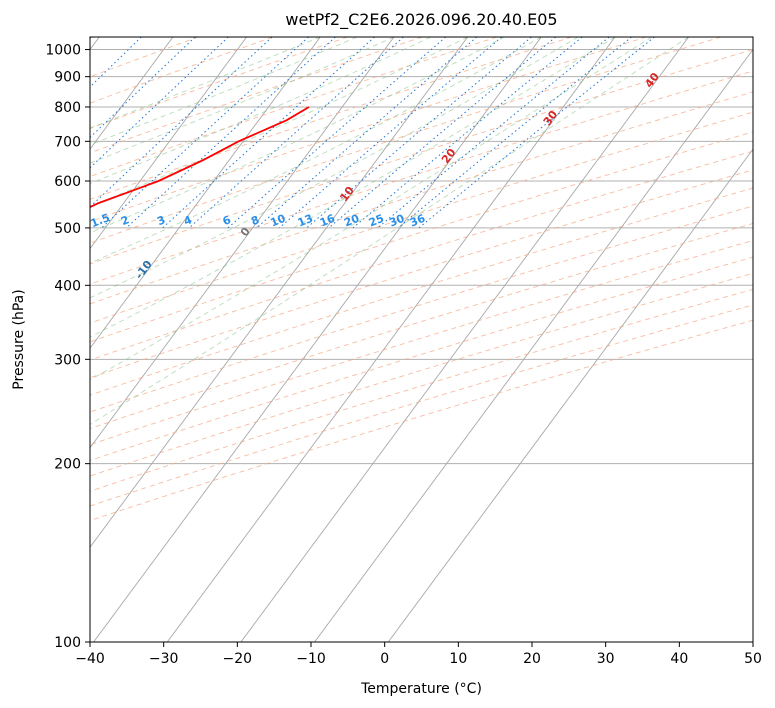 This screenshot has width=775, height=708. I want to click on temperature-profile, so click(200, 157).